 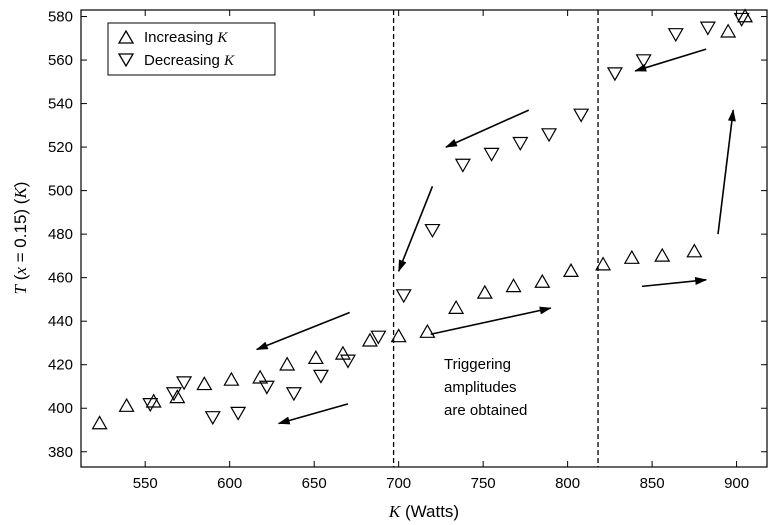 What do you see at coordinates (652, 483) in the screenshot?
I see `x-tick-label: 850` at bounding box center [652, 483].